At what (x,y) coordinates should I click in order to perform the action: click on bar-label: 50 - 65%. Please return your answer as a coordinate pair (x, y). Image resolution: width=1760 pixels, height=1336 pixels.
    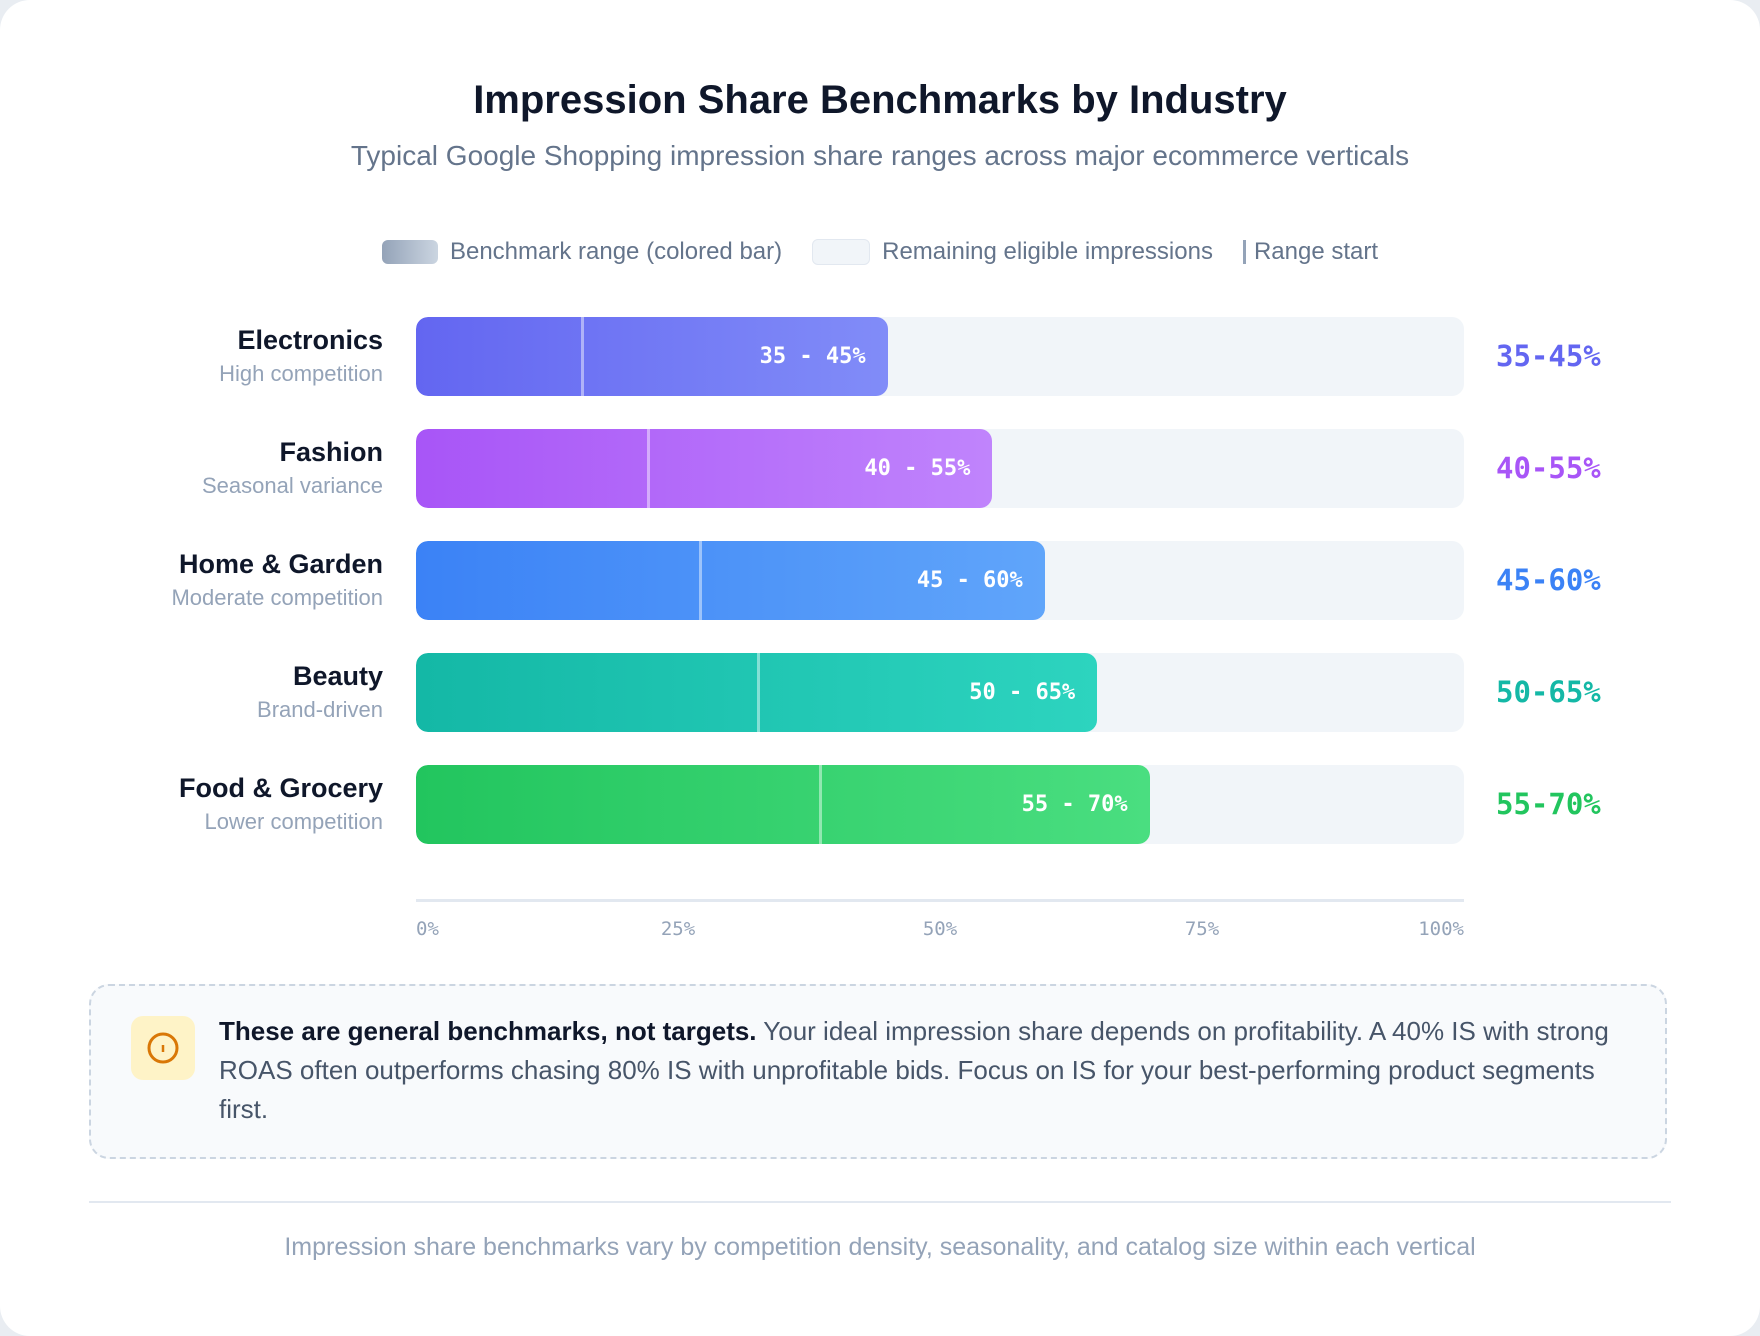
    Looking at the image, I should click on (1022, 692).